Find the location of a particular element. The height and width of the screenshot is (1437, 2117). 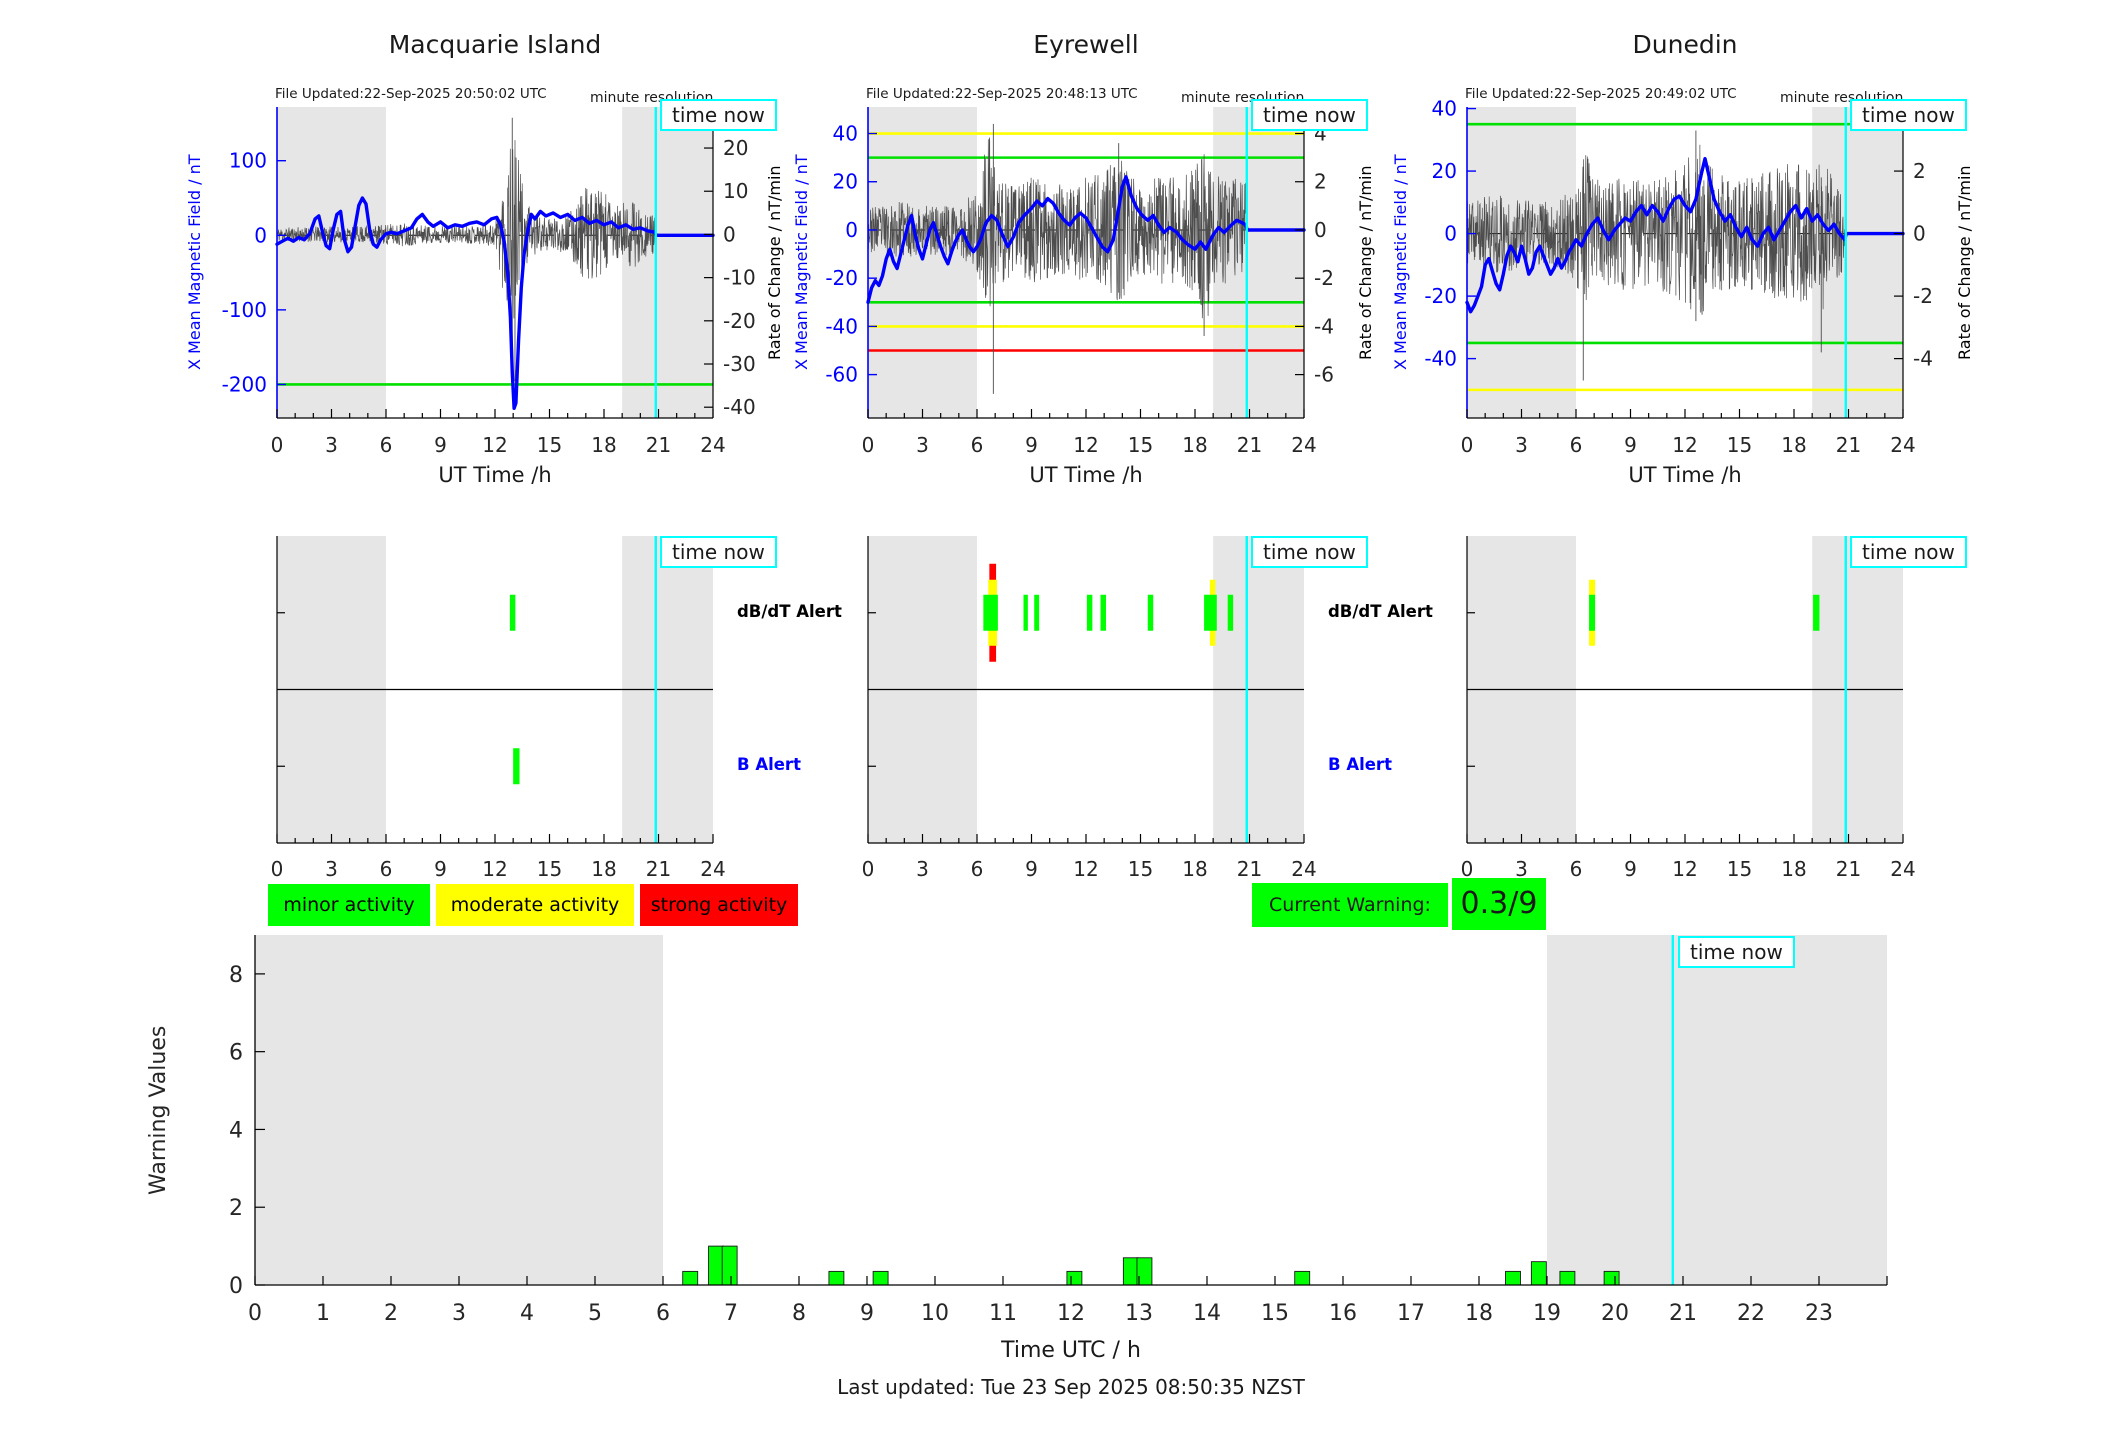

legend-moderate-activity: moderate activity is located at coordinates (535, 905).